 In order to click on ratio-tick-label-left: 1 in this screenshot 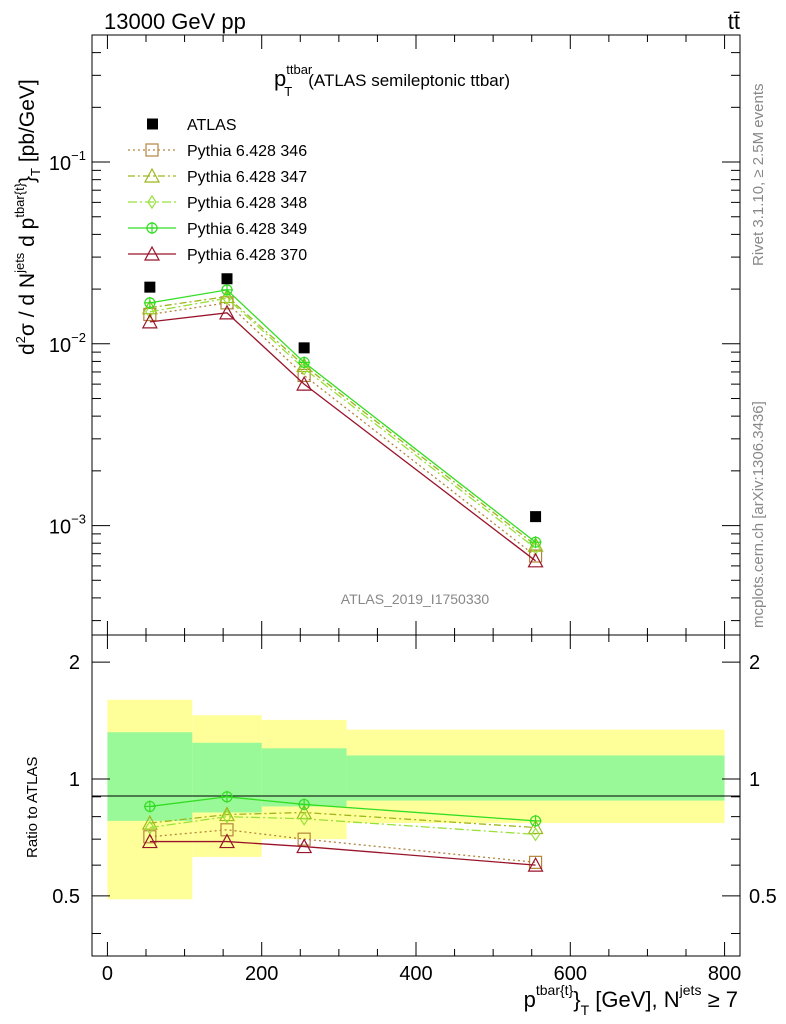, I will do `click(74, 780)`.